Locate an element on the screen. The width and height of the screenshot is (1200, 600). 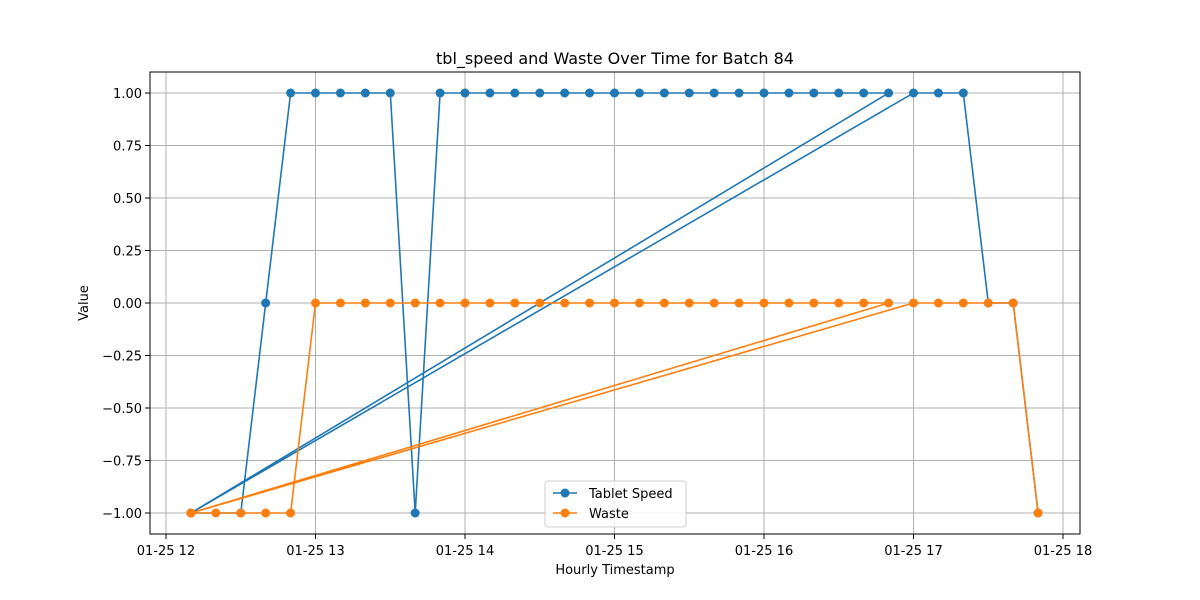
legend-label-tablet-speed: Tablet Speed is located at coordinates (630, 494).